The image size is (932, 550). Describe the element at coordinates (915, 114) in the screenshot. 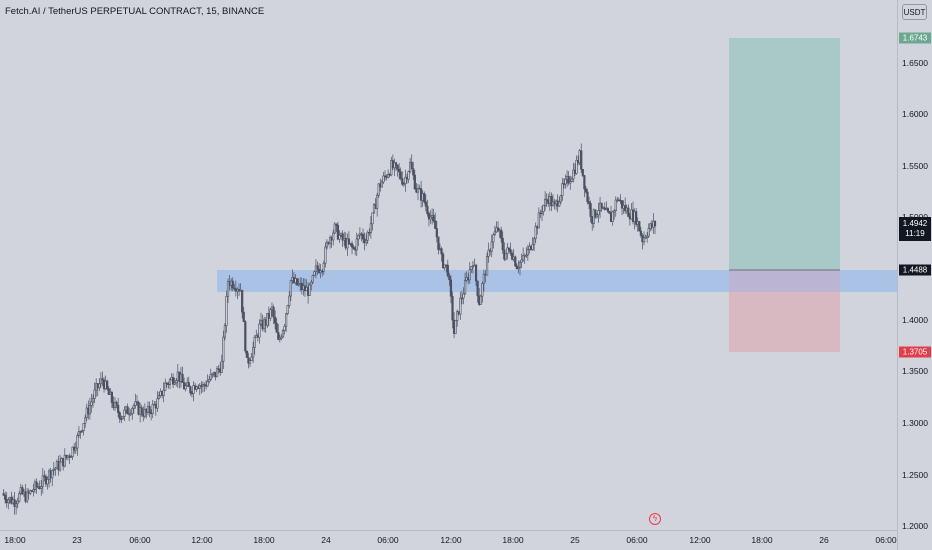

I see `price-tick: 1.6000` at that location.